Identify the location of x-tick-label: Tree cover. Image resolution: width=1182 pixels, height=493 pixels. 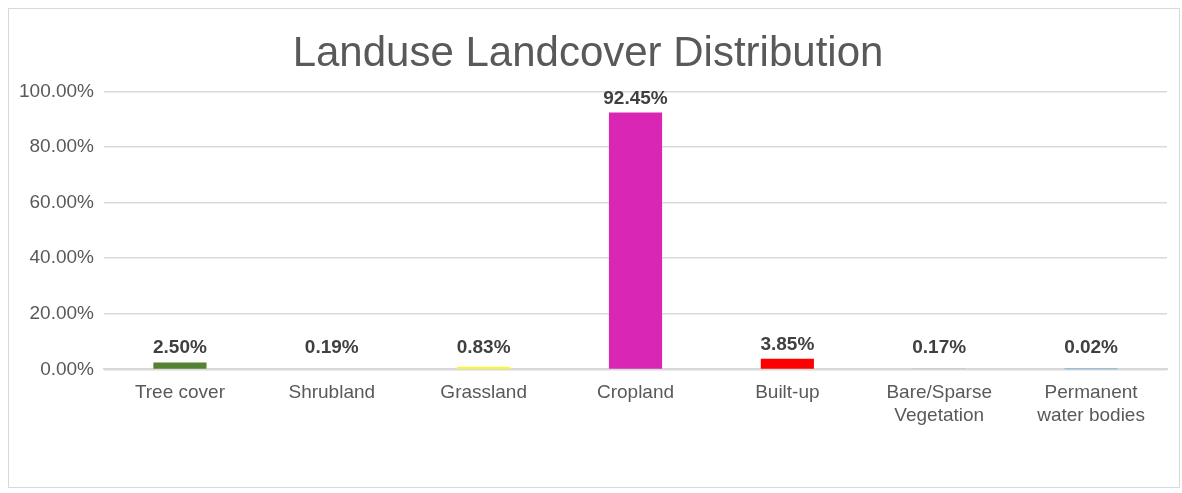
(180, 392).